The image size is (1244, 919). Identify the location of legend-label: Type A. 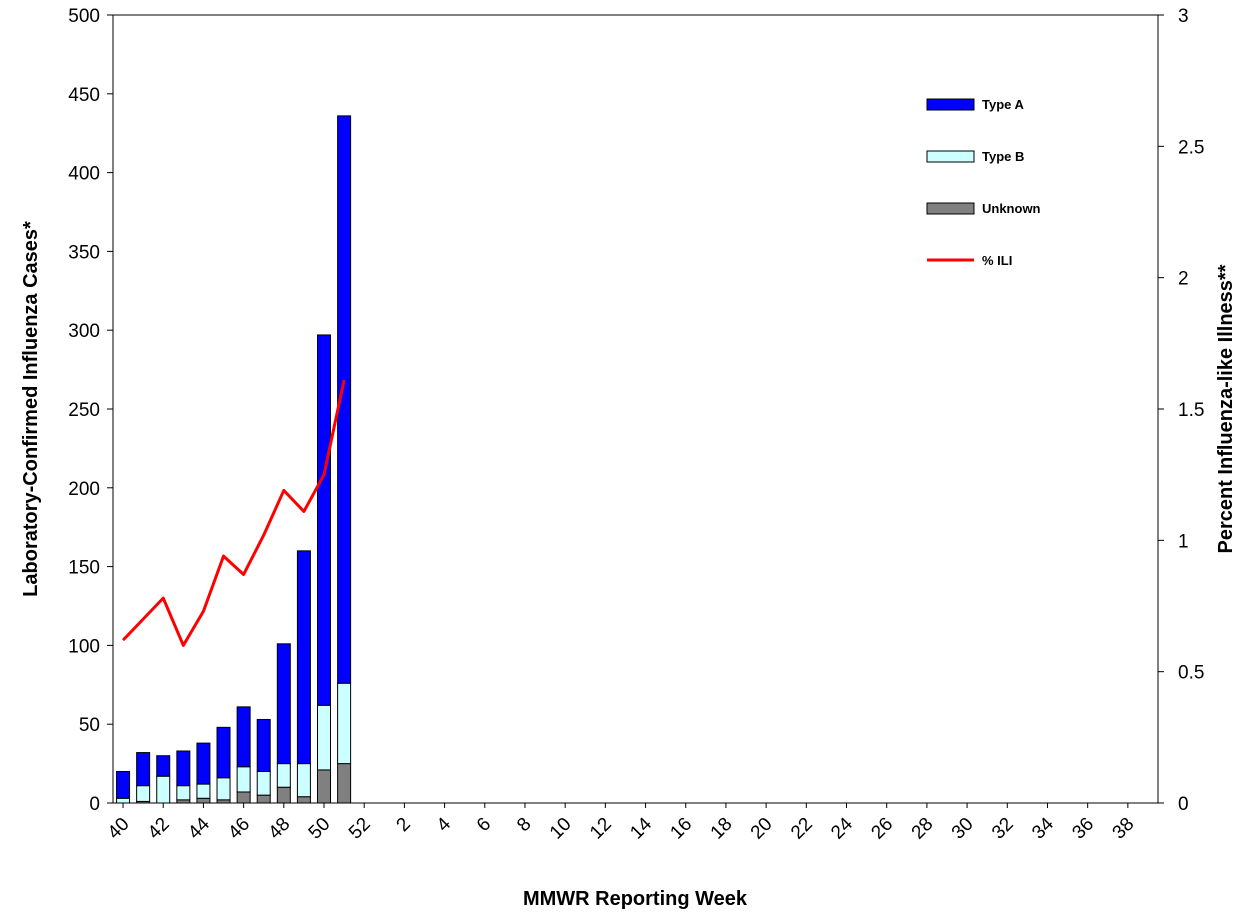
(1003, 104).